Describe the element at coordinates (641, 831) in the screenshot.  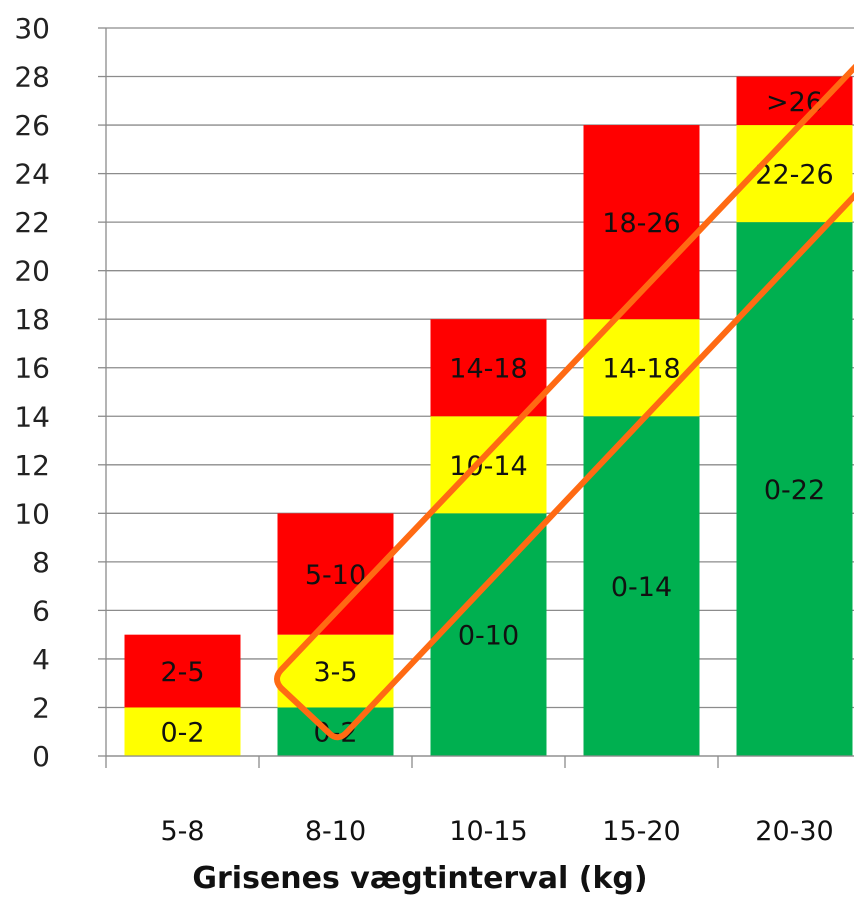
I see `x-tick-label: 15-20` at that location.